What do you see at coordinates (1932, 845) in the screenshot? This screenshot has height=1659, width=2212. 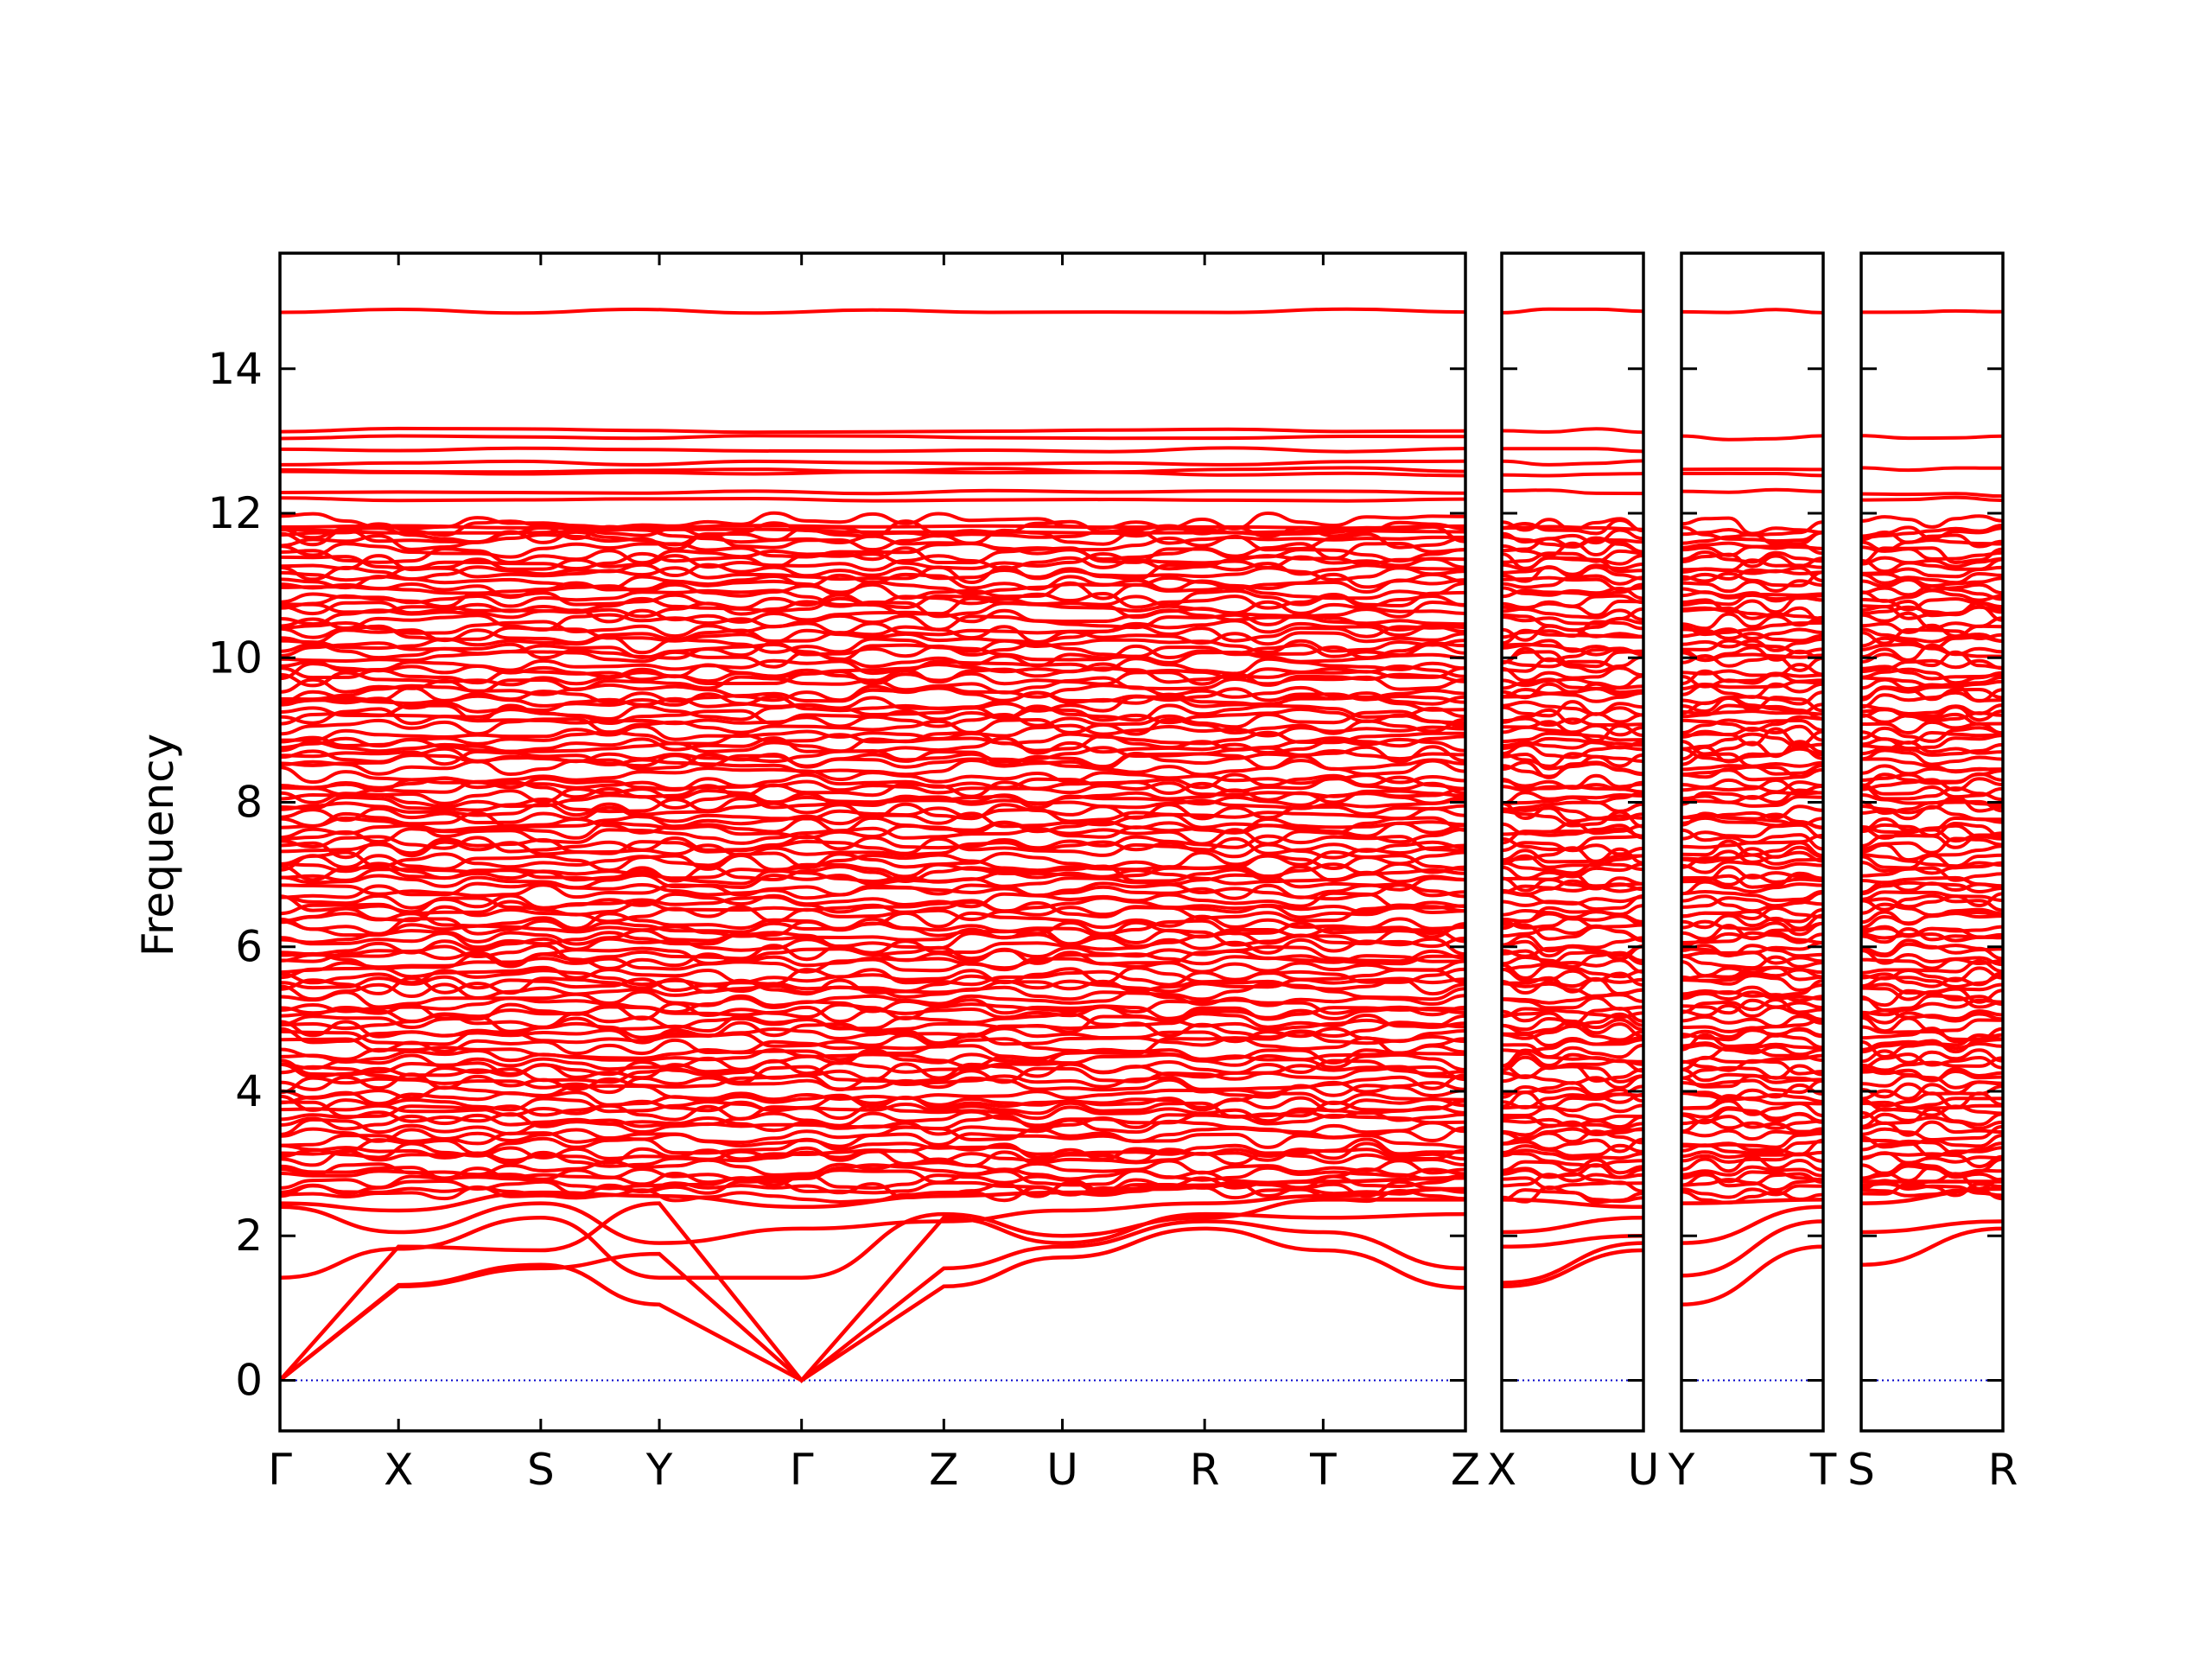 I see `plot-area-S-R` at bounding box center [1932, 845].